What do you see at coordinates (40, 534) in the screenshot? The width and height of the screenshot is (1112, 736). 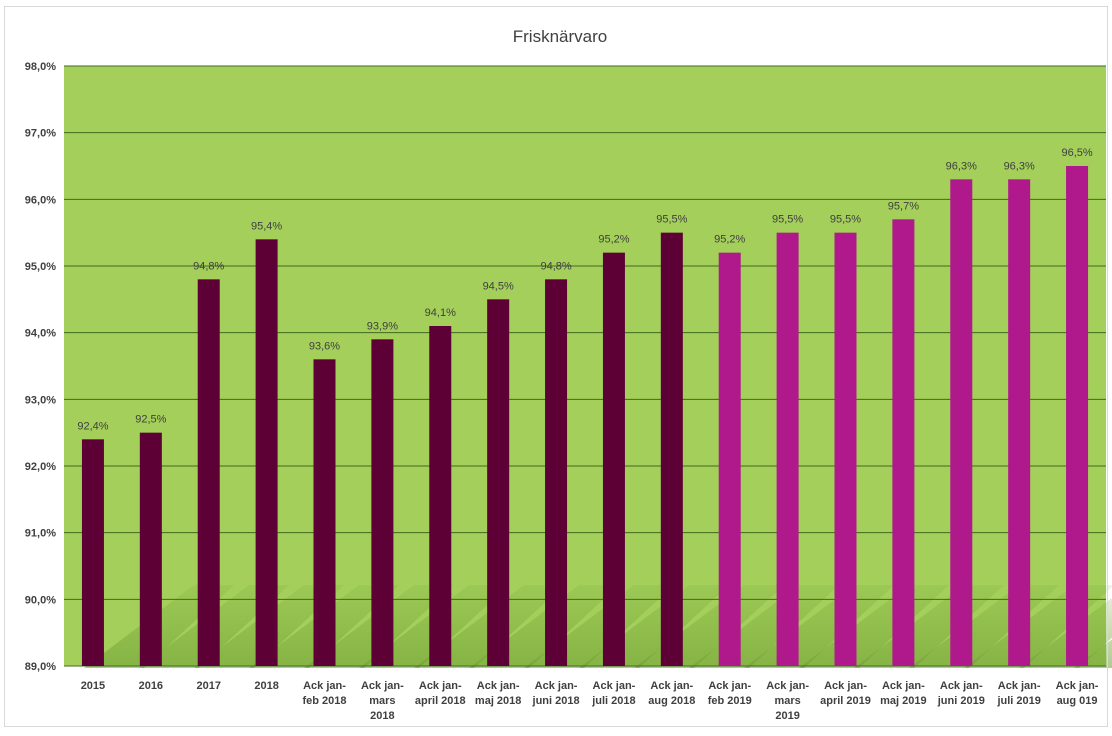 I see `y-tick-label: 91,0%` at bounding box center [40, 534].